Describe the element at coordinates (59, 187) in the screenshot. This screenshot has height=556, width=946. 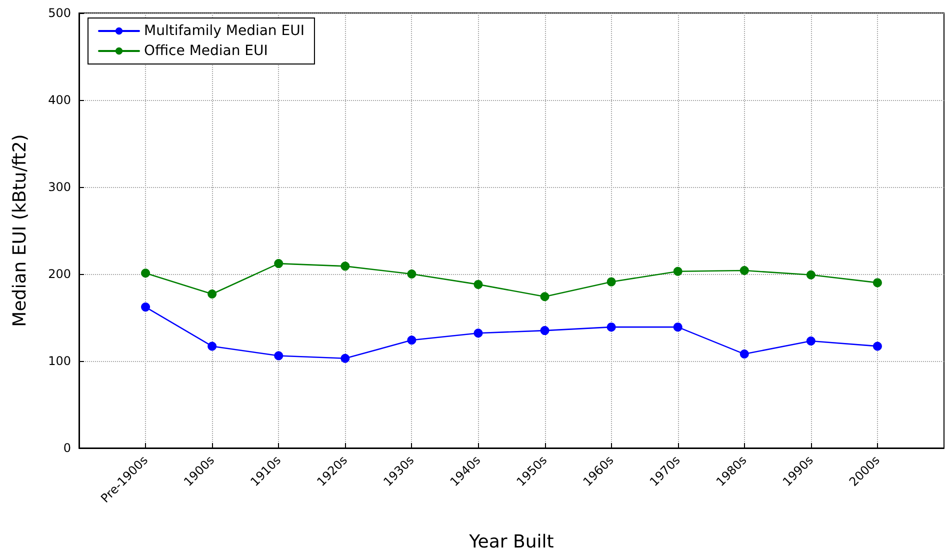
I see `y-tick-label: 300` at that location.